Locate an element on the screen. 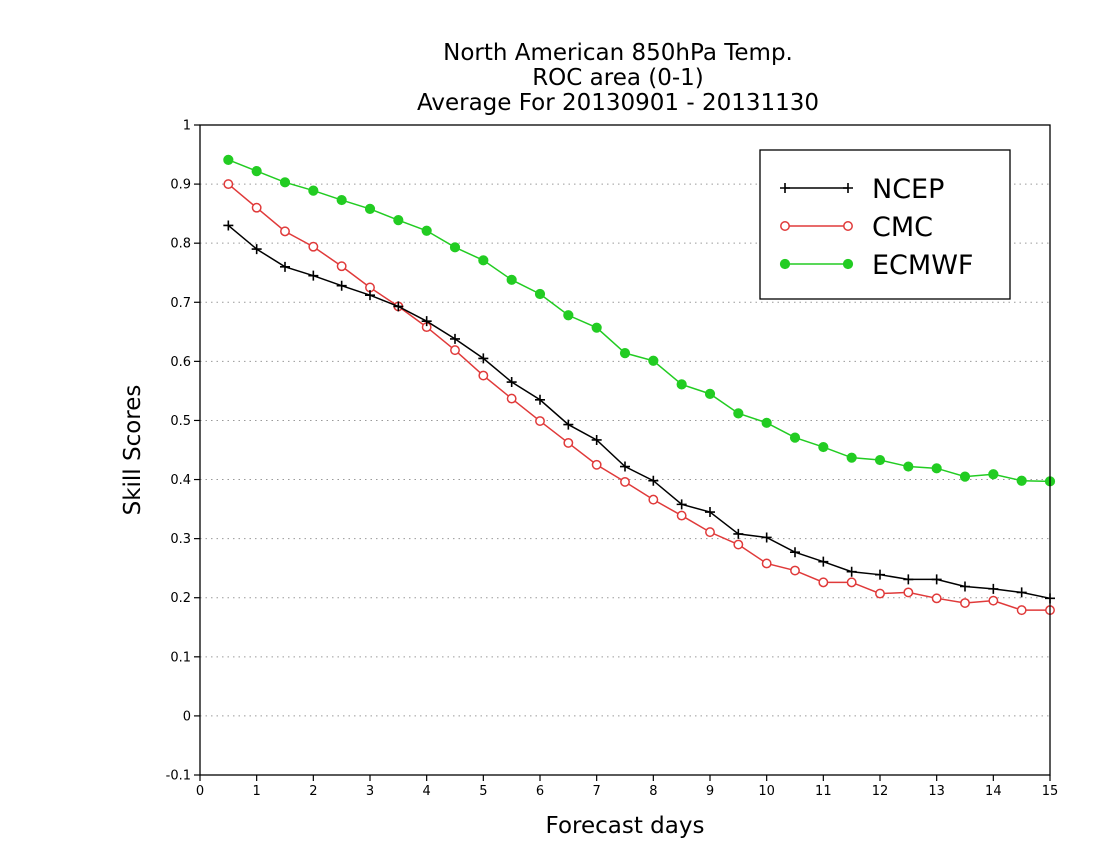 Image resolution: width=1100 pixels, height=850 pixels. x-tick-label: 0 is located at coordinates (200, 791).